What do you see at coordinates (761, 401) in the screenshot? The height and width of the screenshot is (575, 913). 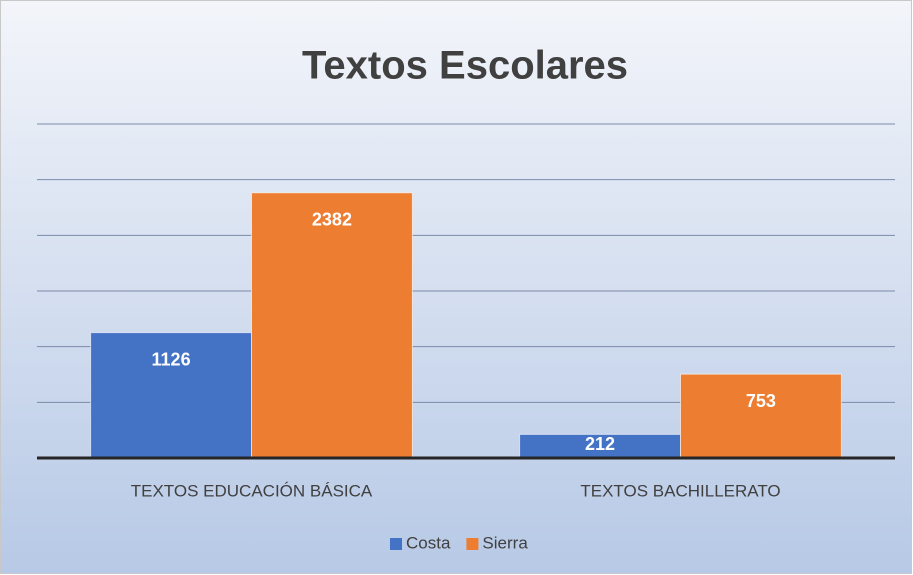 I see `value-label: 753` at bounding box center [761, 401].